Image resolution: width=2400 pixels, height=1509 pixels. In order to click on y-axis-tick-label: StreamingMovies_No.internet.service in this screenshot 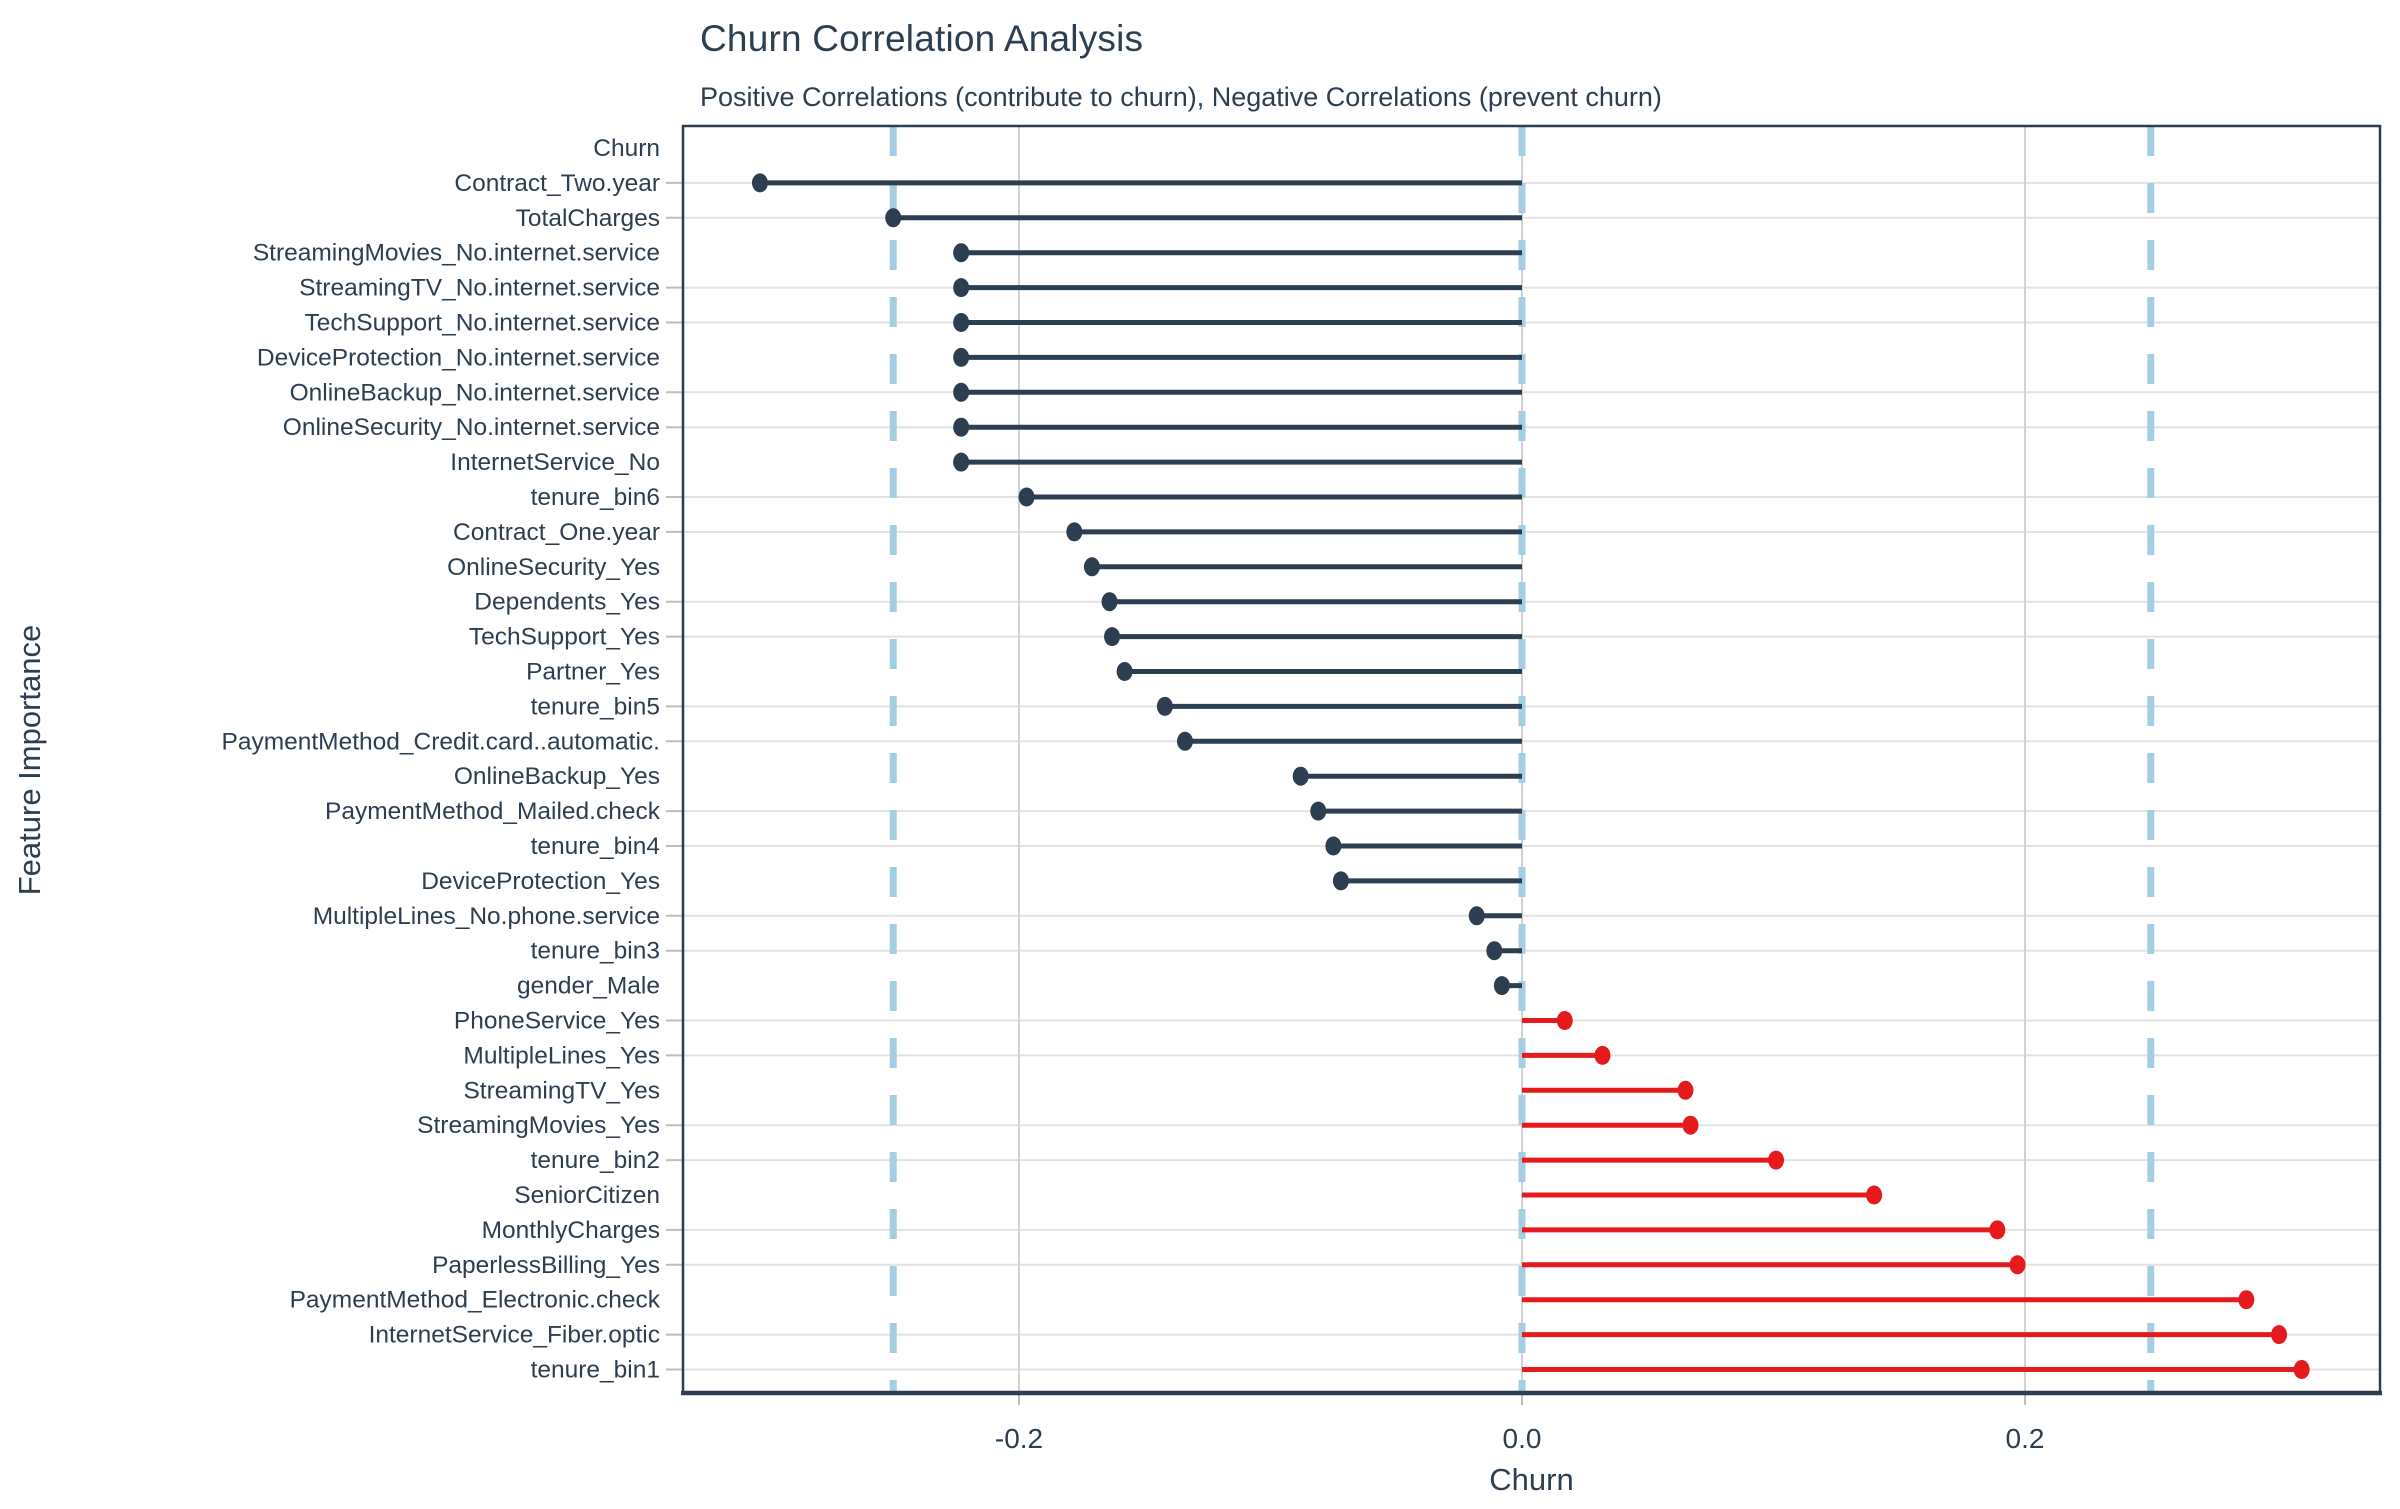, I will do `click(456, 253)`.